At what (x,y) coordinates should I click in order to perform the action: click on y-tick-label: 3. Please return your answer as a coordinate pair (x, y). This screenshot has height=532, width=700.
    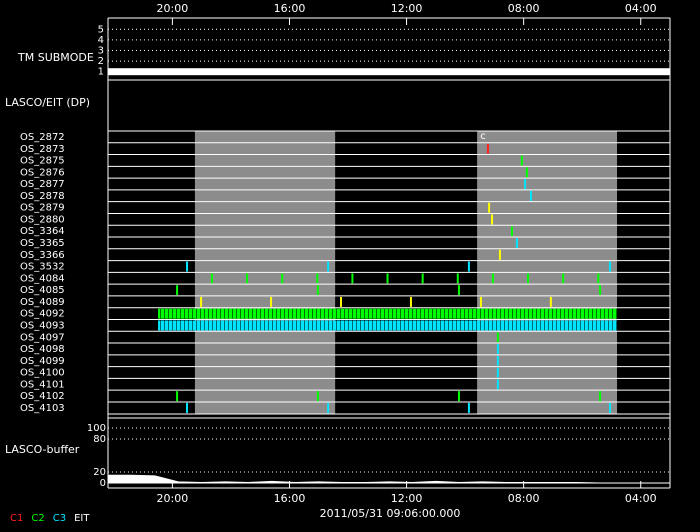
    Looking at the image, I should click on (101, 51).